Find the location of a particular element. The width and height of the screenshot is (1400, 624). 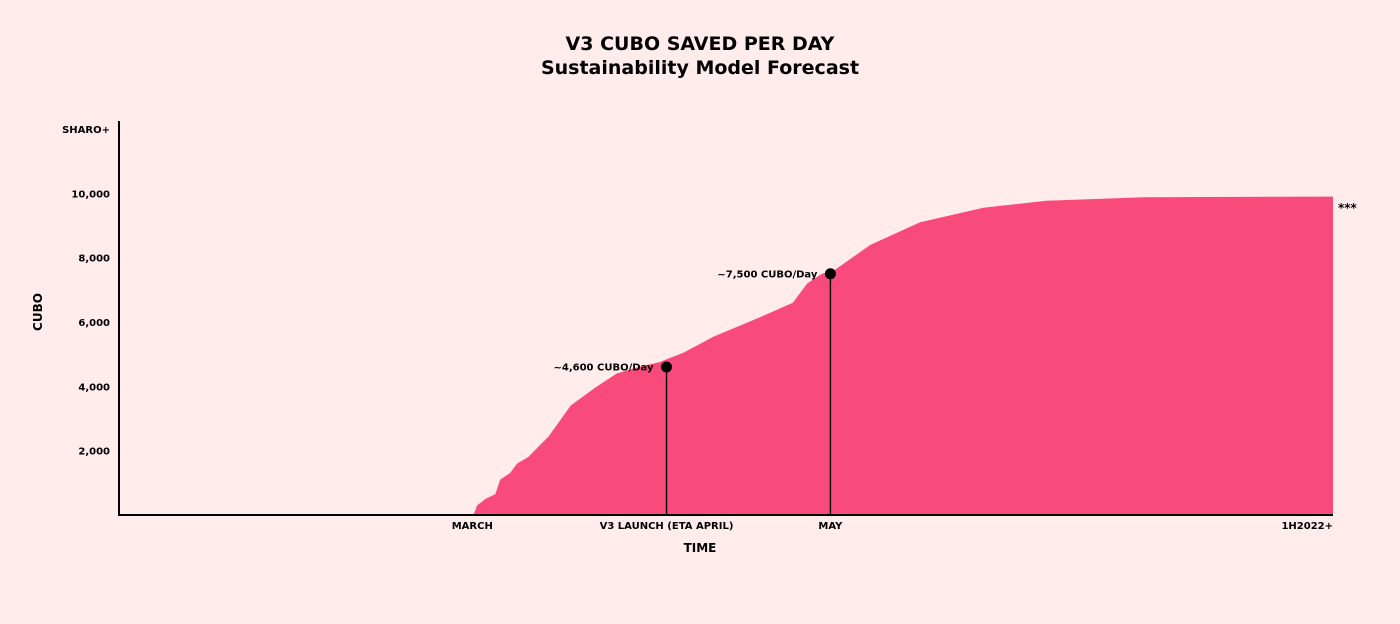

annotation-label: ~7,500 CUBO/Day is located at coordinates (767, 274).